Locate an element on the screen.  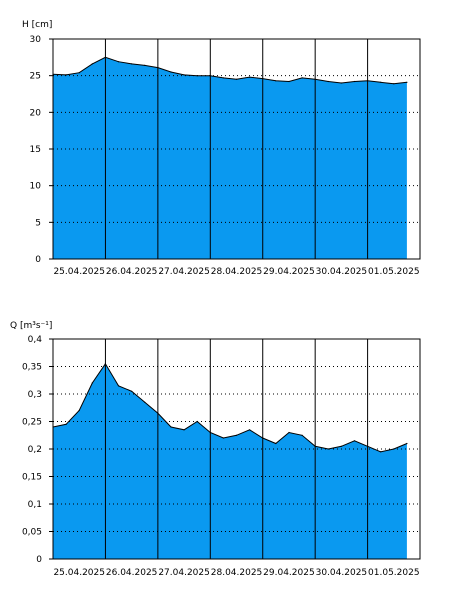
water-level-x-tick-label: 25.04.2025 is located at coordinates (79, 272).